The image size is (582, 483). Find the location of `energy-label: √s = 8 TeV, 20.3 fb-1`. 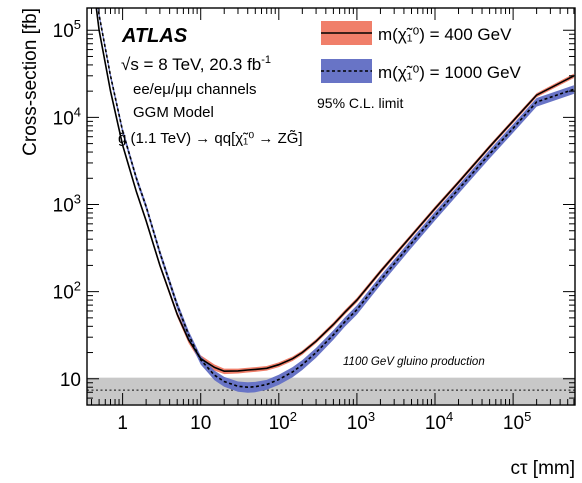

energy-label: √s = 8 TeV, 20.3 fb-1 is located at coordinates (196, 64).